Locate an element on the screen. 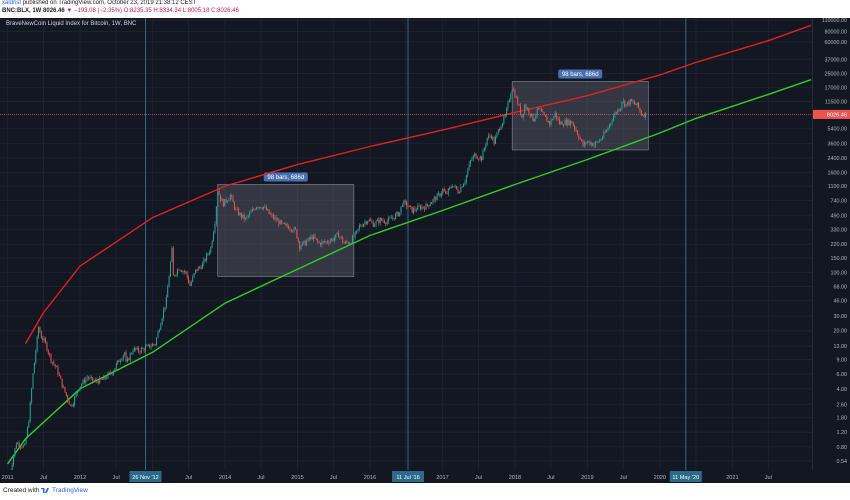  price-tick-label: 5400.00 is located at coordinates (838, 130).